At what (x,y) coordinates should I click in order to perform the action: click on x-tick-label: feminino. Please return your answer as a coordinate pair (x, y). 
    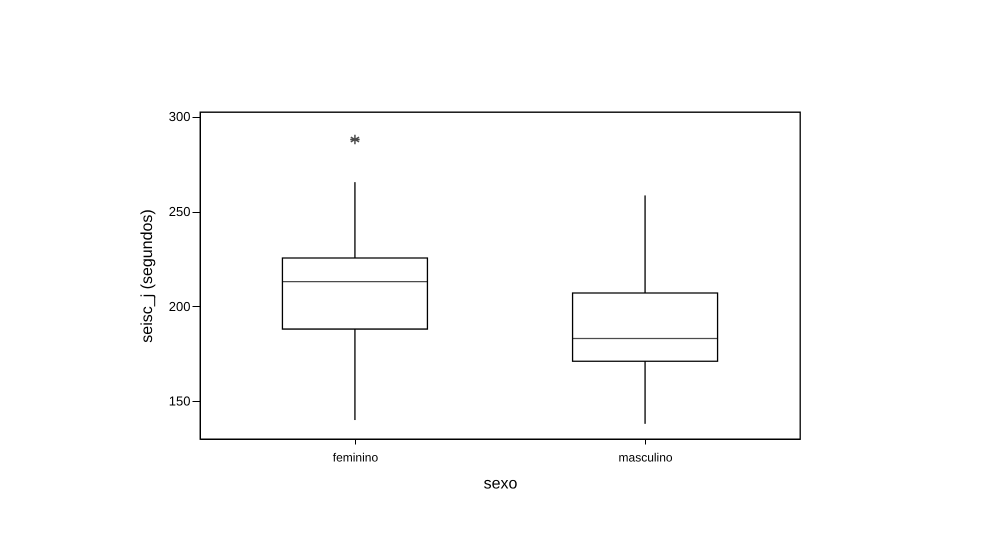
    Looking at the image, I should click on (355, 457).